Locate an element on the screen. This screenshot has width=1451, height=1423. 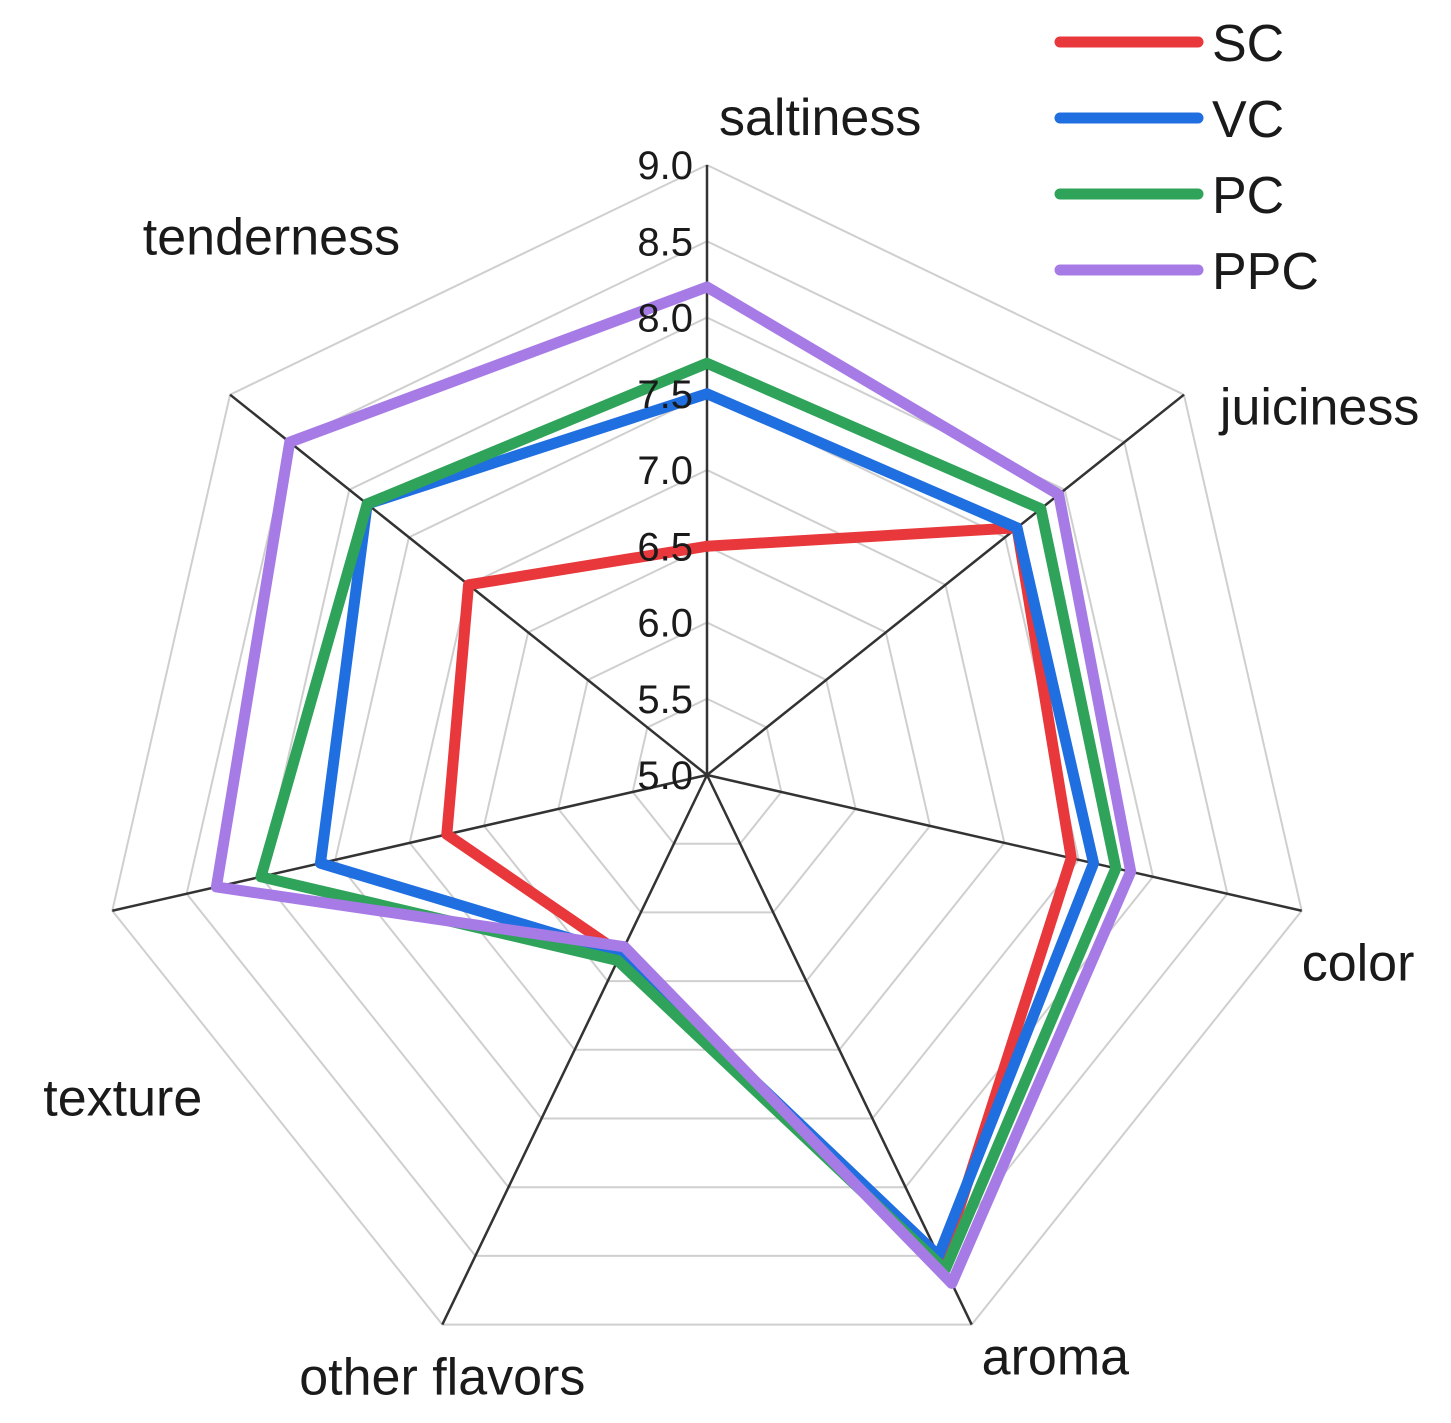
legend: SC VC PC PPC is located at coordinates (1186, 158).